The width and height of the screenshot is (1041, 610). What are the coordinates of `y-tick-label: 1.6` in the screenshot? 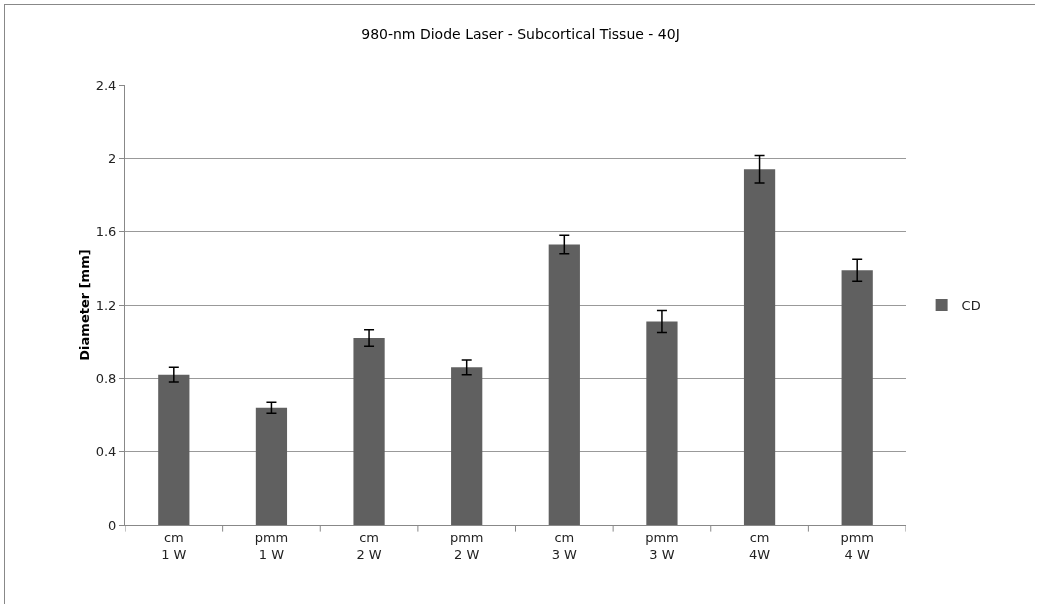 It's located at (106, 232).